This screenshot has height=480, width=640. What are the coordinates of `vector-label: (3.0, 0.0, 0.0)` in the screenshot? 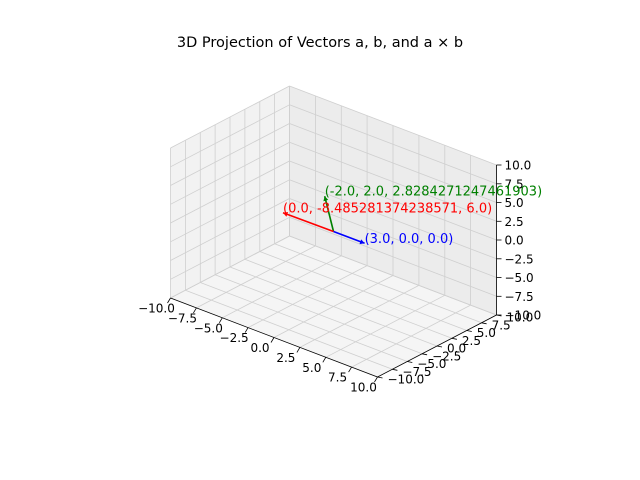 It's located at (409, 239).